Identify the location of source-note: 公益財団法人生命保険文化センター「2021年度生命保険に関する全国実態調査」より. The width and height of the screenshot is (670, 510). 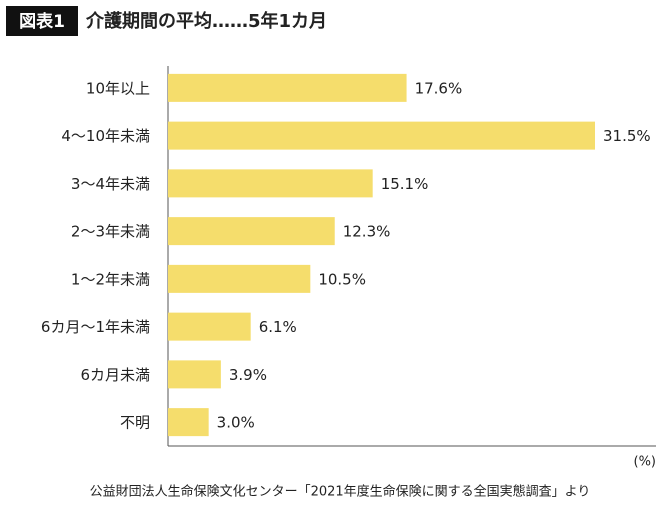
(340, 492).